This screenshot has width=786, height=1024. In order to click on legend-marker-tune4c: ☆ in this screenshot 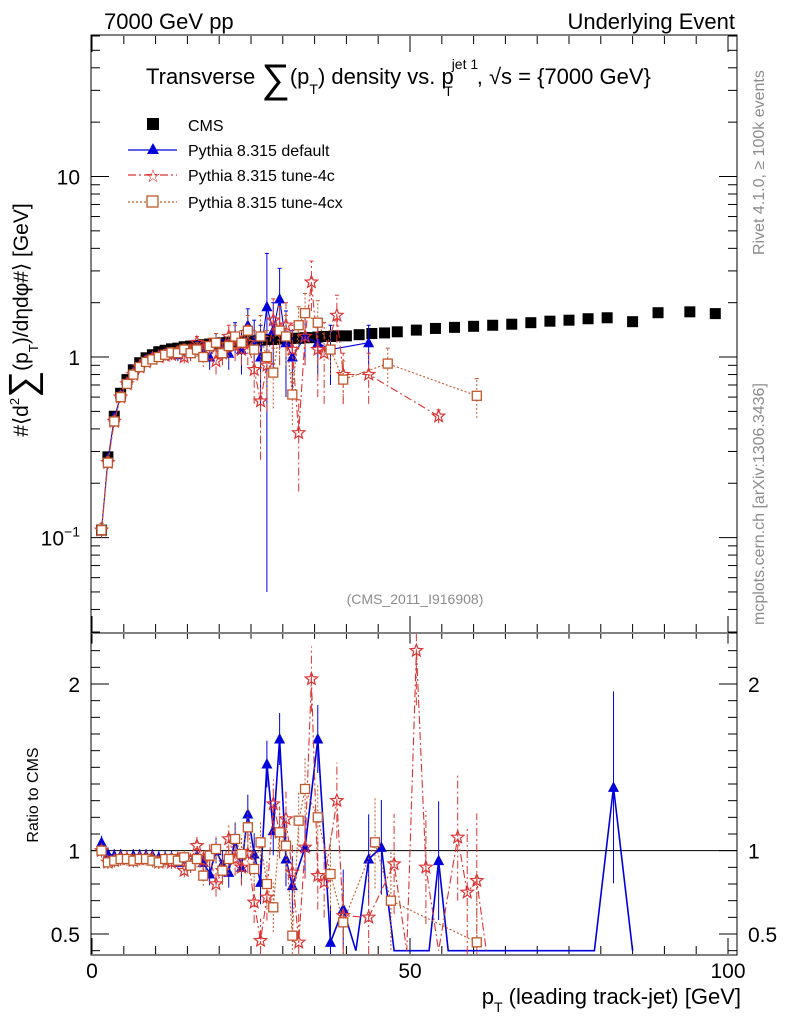, I will do `click(153, 176)`.